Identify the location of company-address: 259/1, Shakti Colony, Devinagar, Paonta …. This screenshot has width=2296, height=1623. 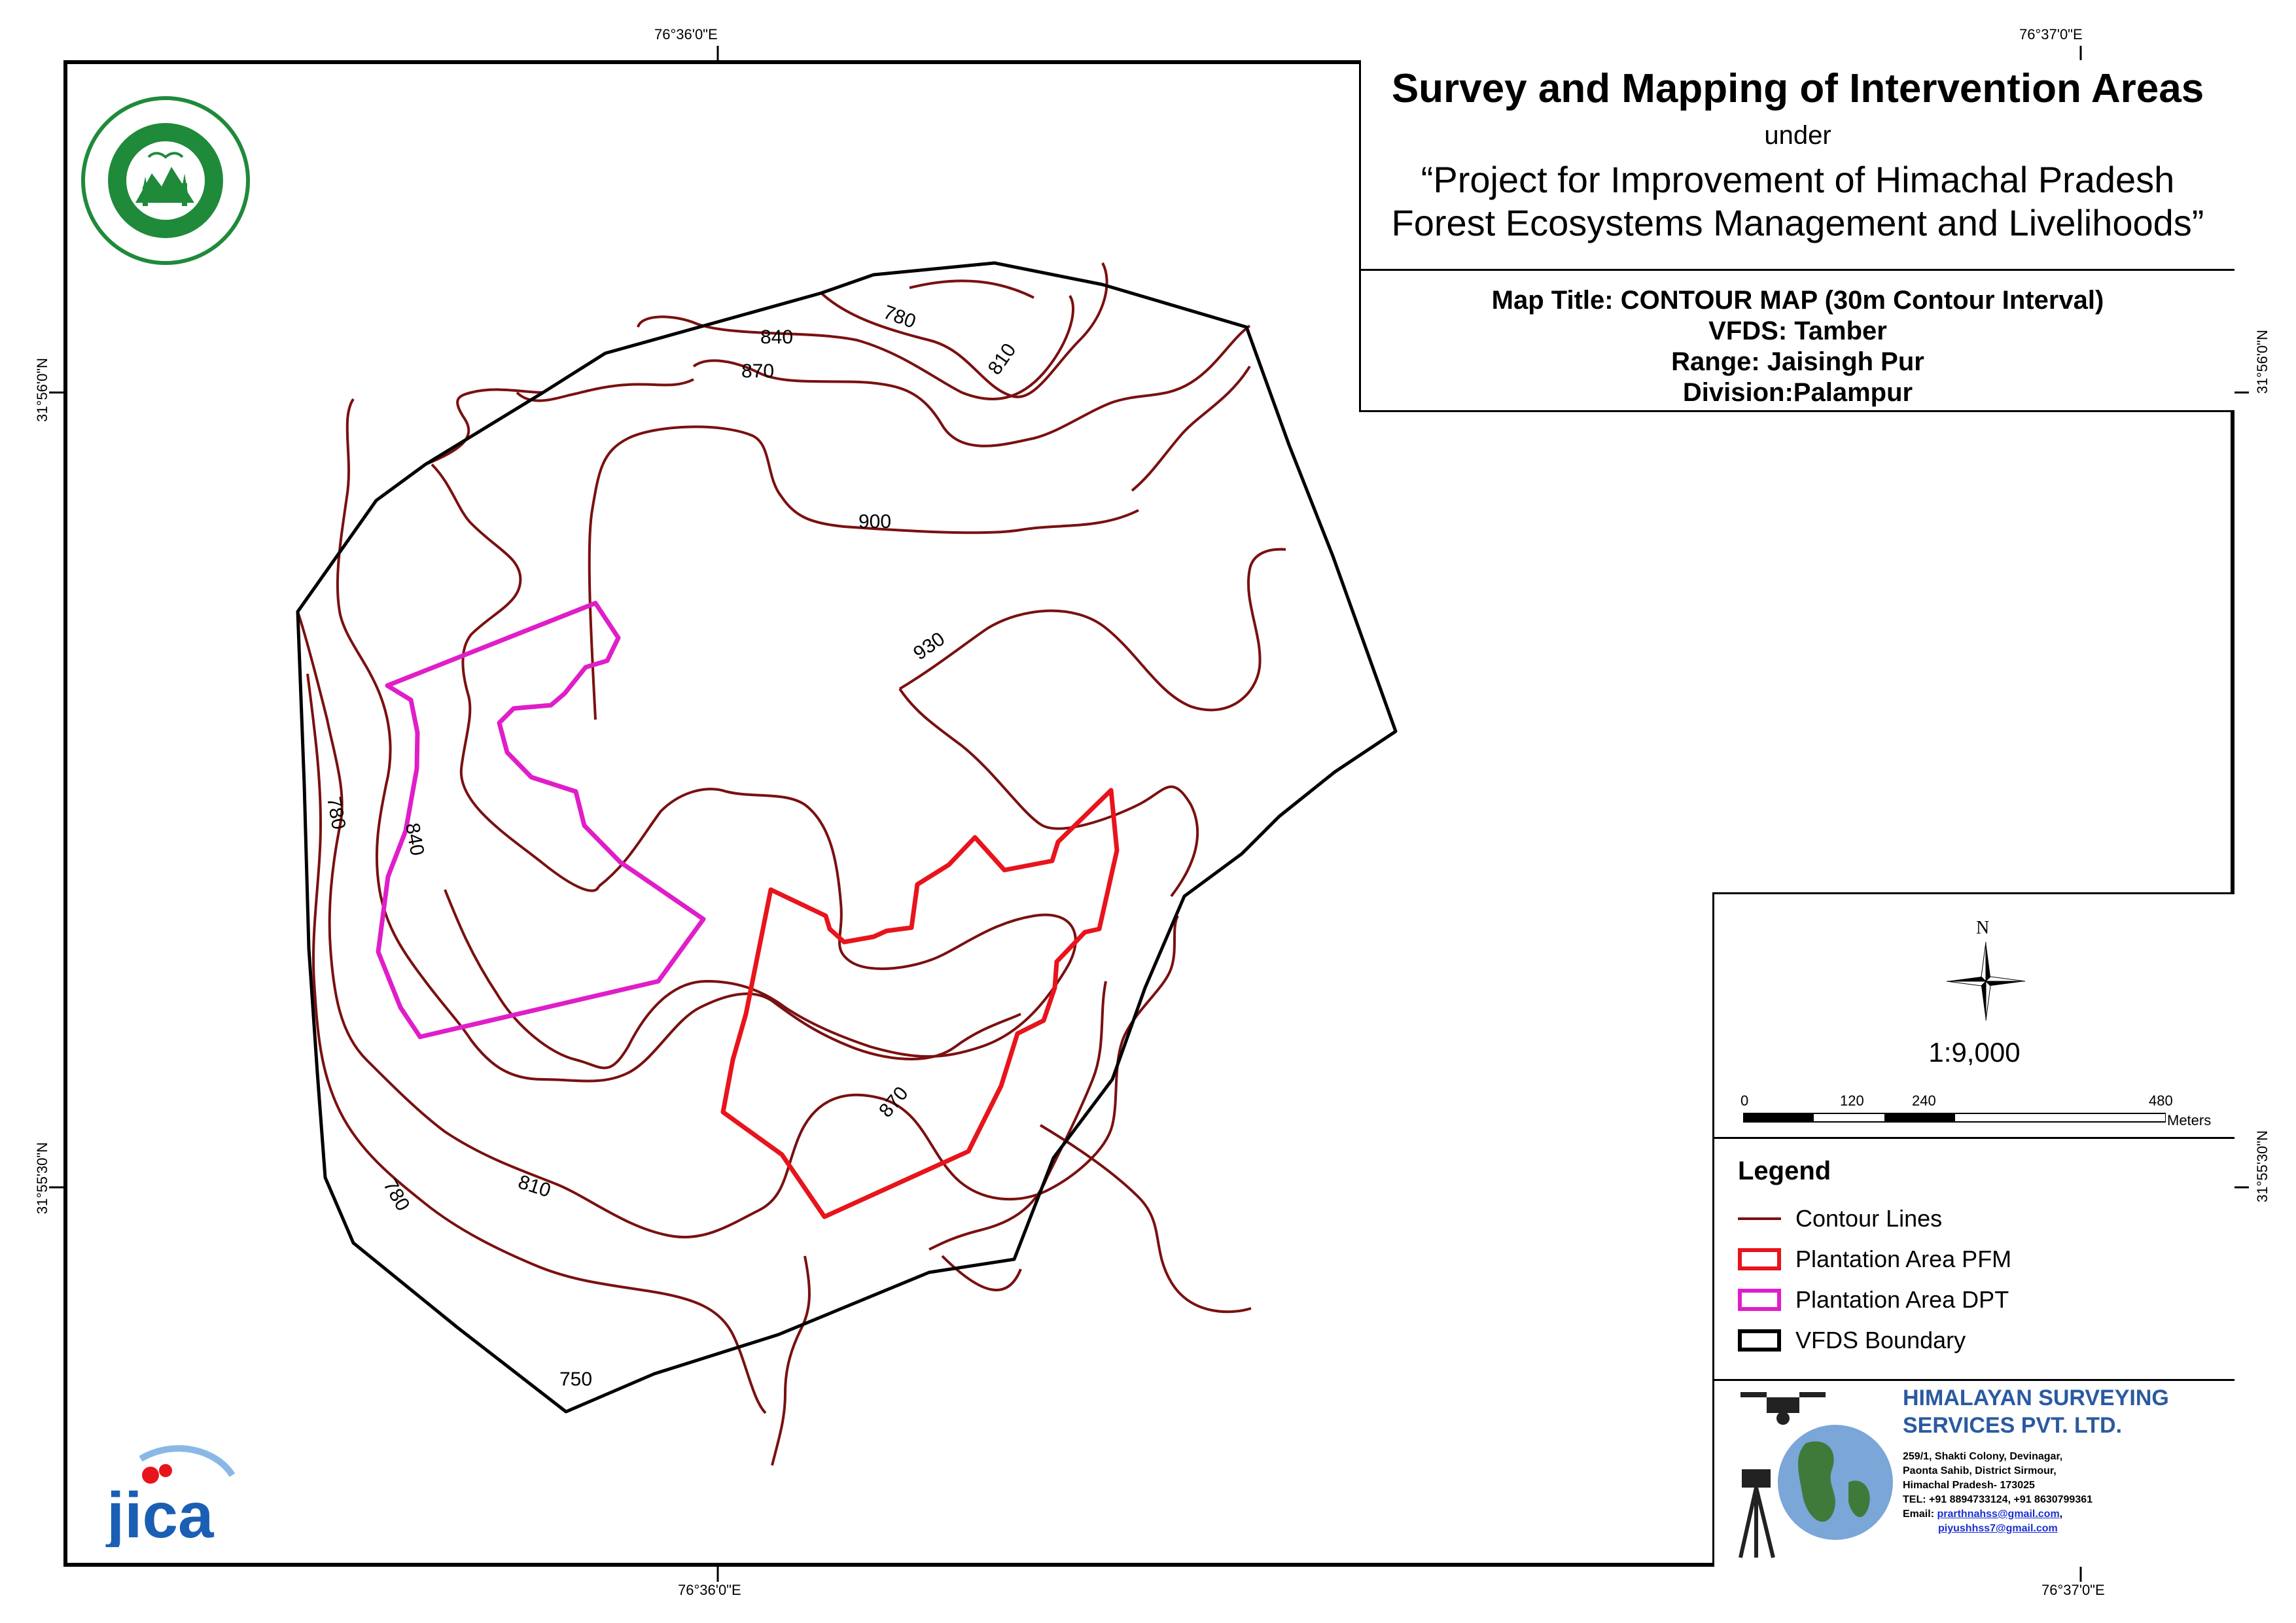
(1998, 1493).